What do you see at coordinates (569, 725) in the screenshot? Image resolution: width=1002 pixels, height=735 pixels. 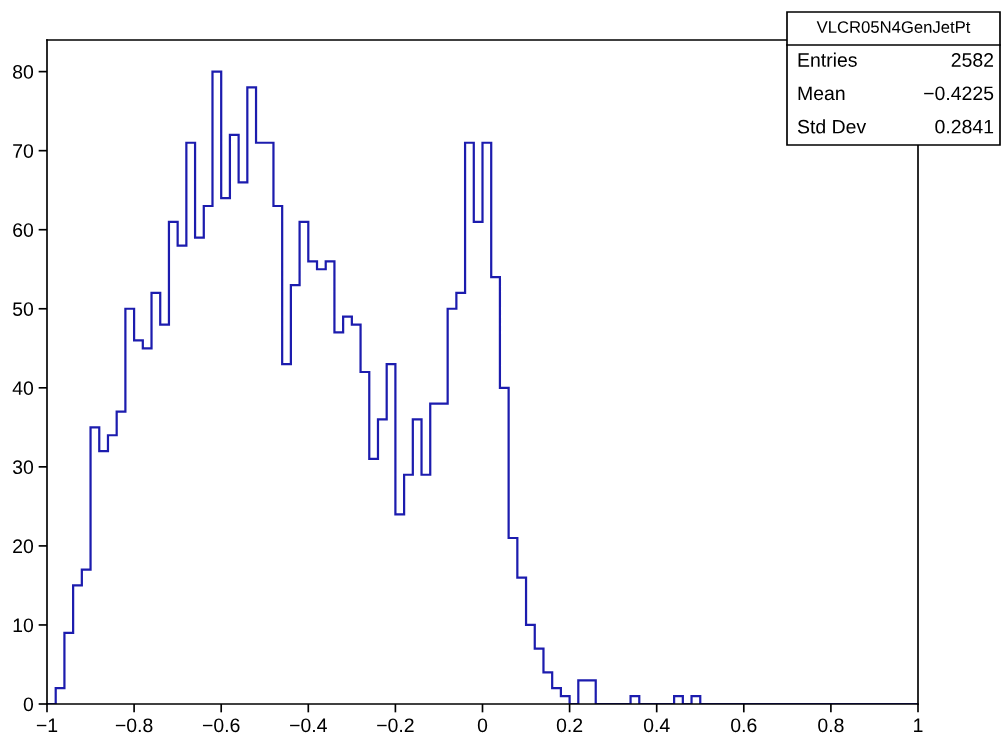 I see `x-tick-label: 0.2` at bounding box center [569, 725].